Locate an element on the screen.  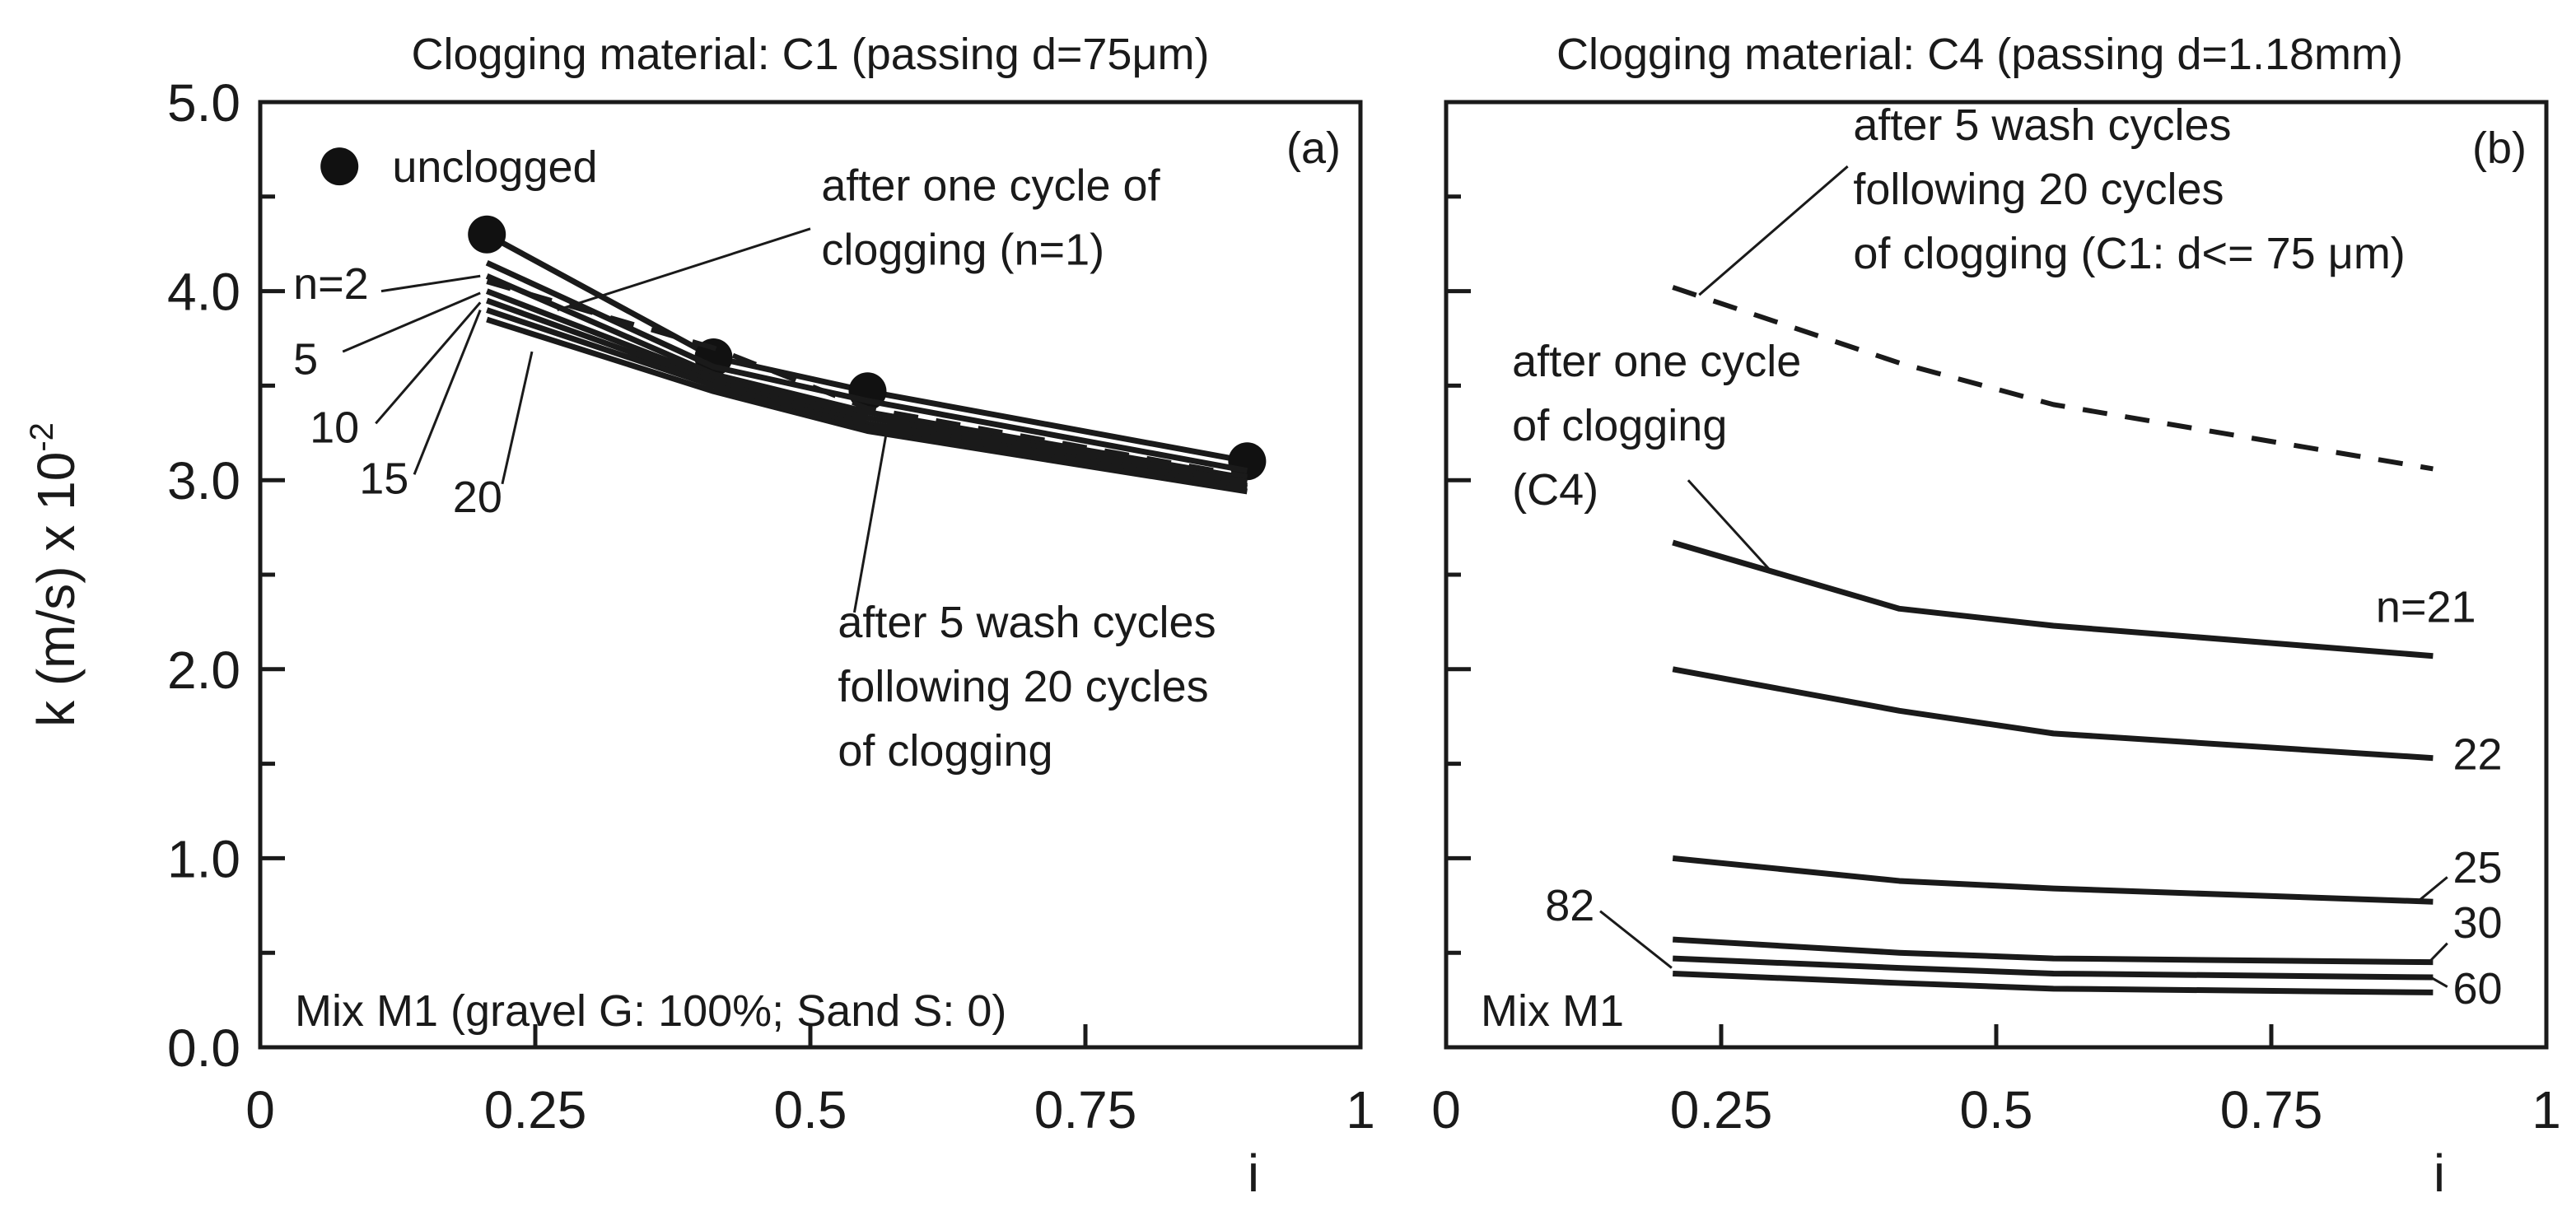
panel-tag: (a) is located at coordinates (1313, 148).